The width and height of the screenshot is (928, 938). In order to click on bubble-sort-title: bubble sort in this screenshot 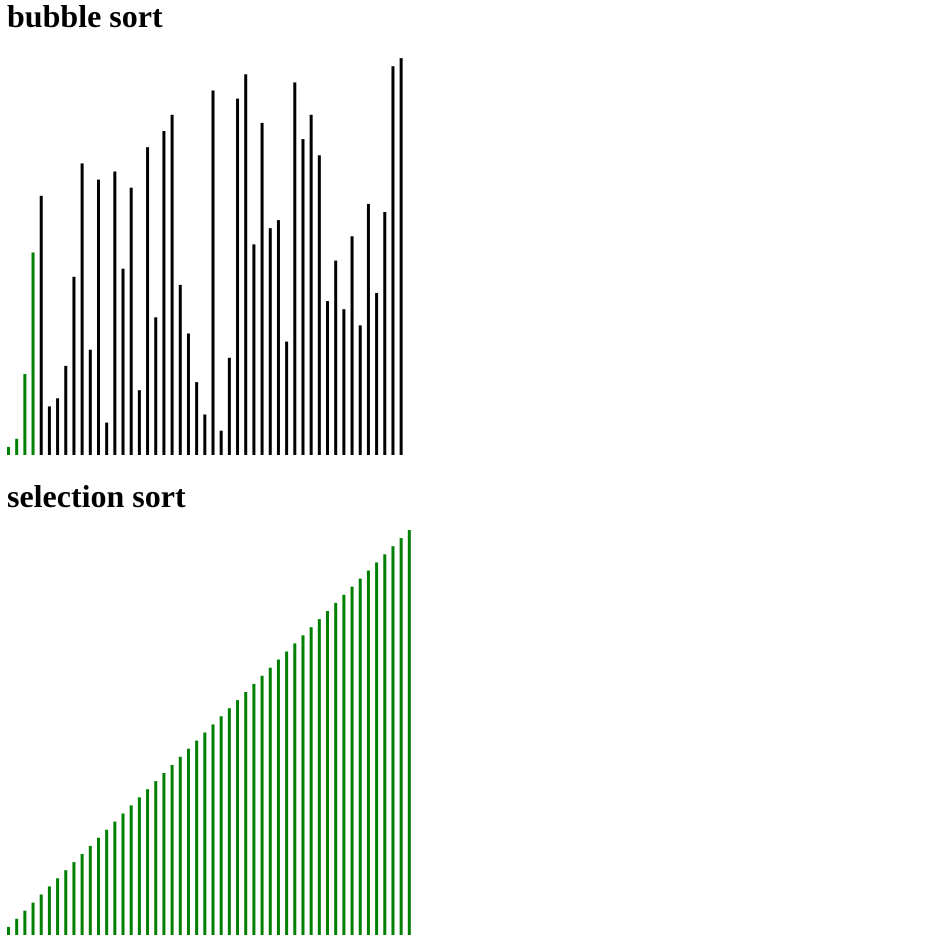, I will do `click(85, 17)`.